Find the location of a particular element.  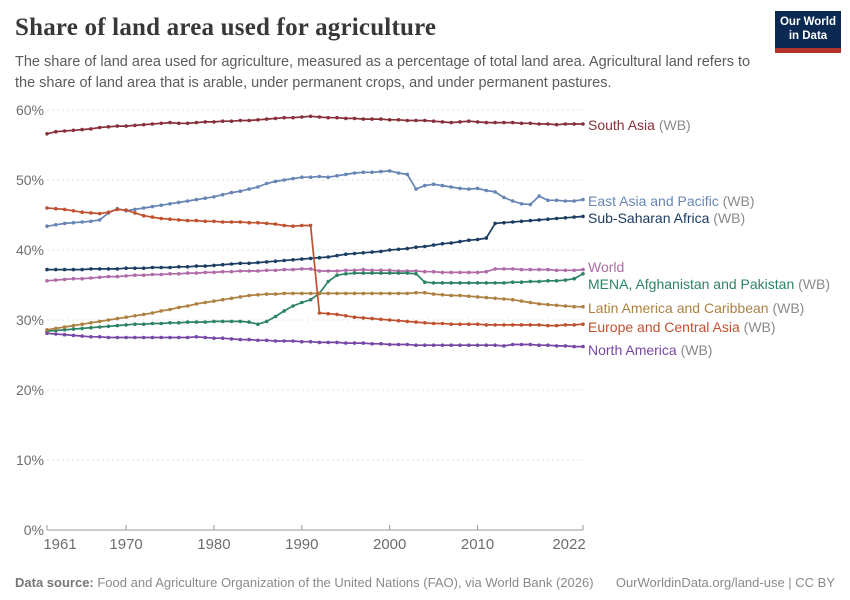

legend-label-0: South Asia (WB) is located at coordinates (639, 125).